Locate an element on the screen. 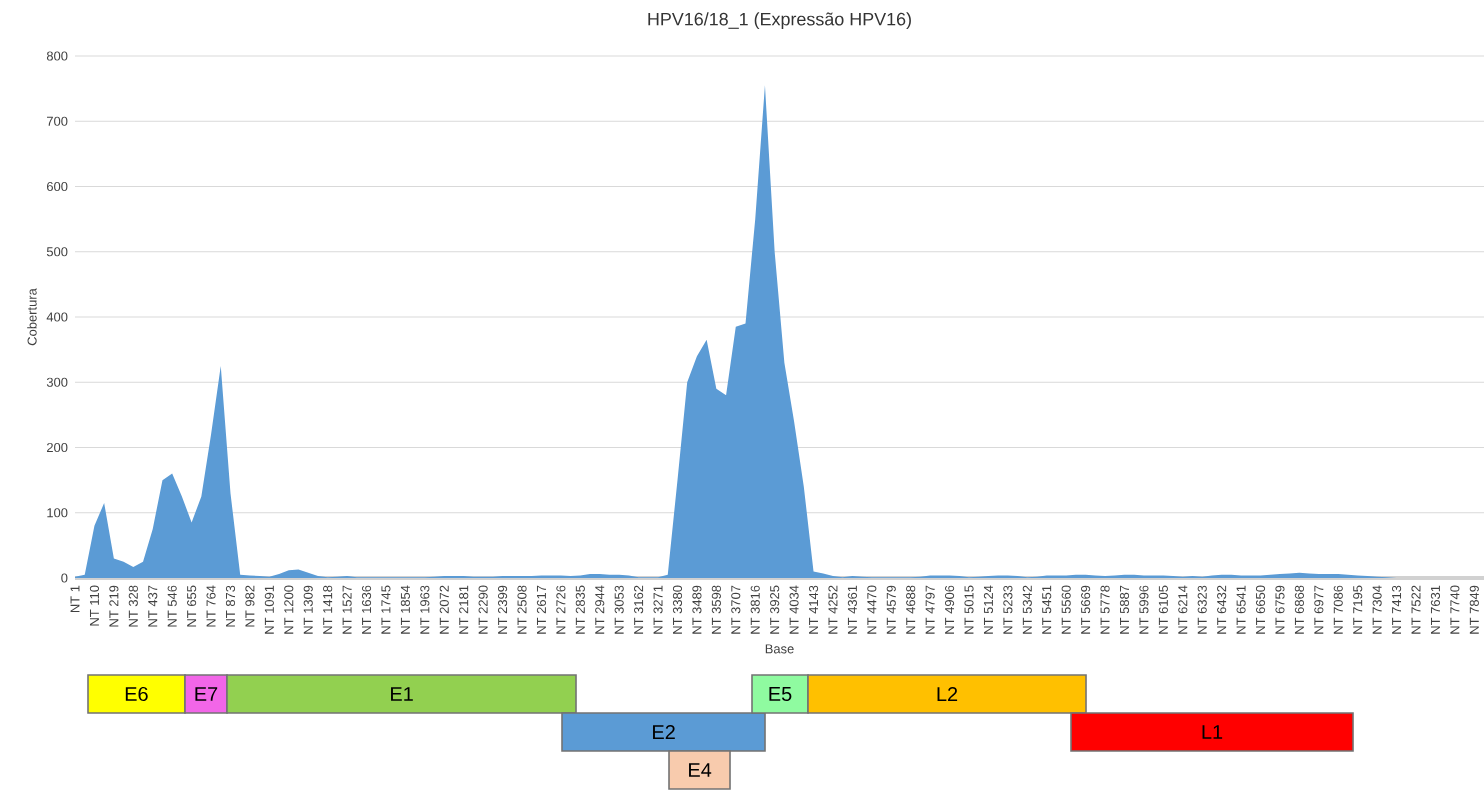 This screenshot has width=1484, height=790. y-tick-label: 800 is located at coordinates (57, 56).